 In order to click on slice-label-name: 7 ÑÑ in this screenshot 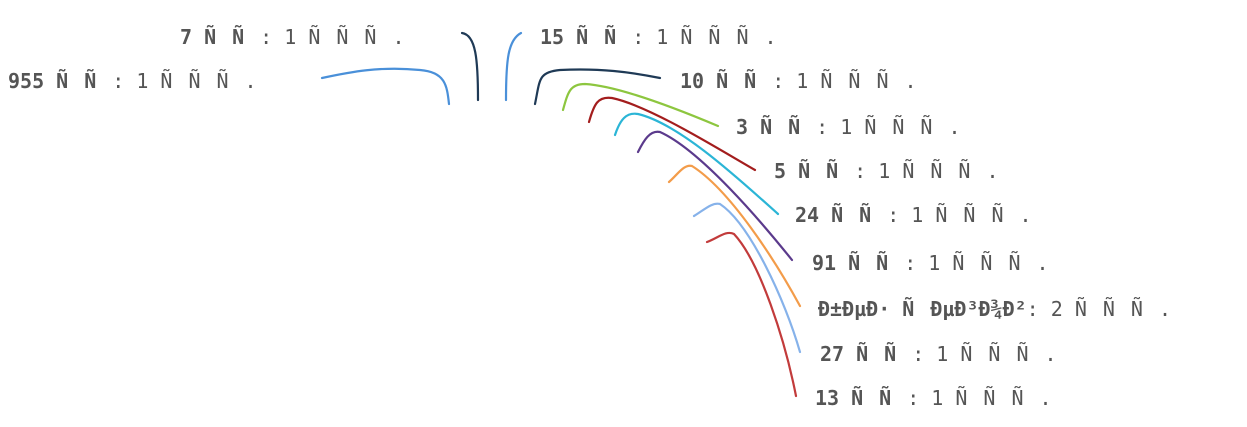, I will do `click(220, 37)`.